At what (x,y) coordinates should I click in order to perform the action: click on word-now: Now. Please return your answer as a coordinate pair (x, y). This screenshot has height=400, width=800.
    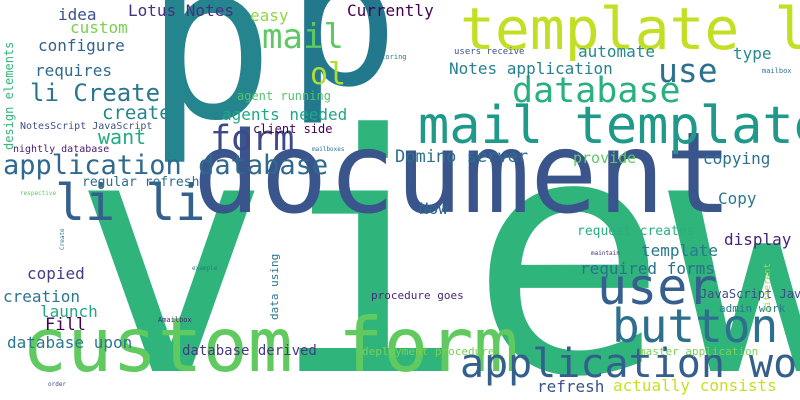
    Looking at the image, I should click on (433, 208).